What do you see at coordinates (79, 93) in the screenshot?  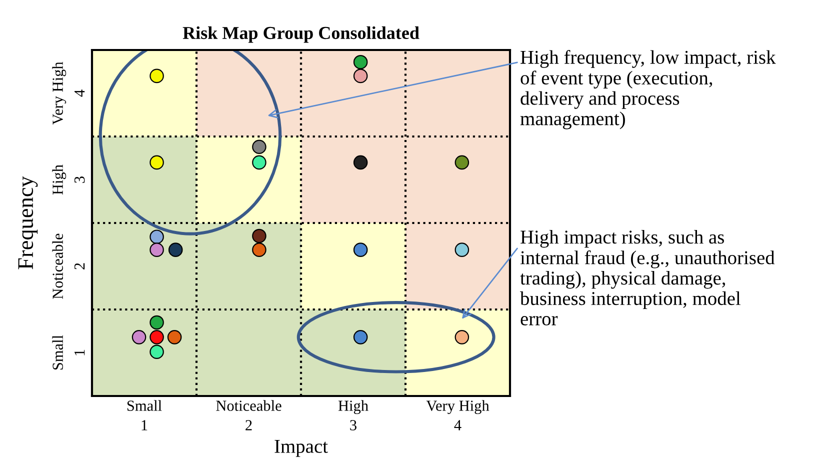 I see `y-tick-label: 4` at bounding box center [79, 93].